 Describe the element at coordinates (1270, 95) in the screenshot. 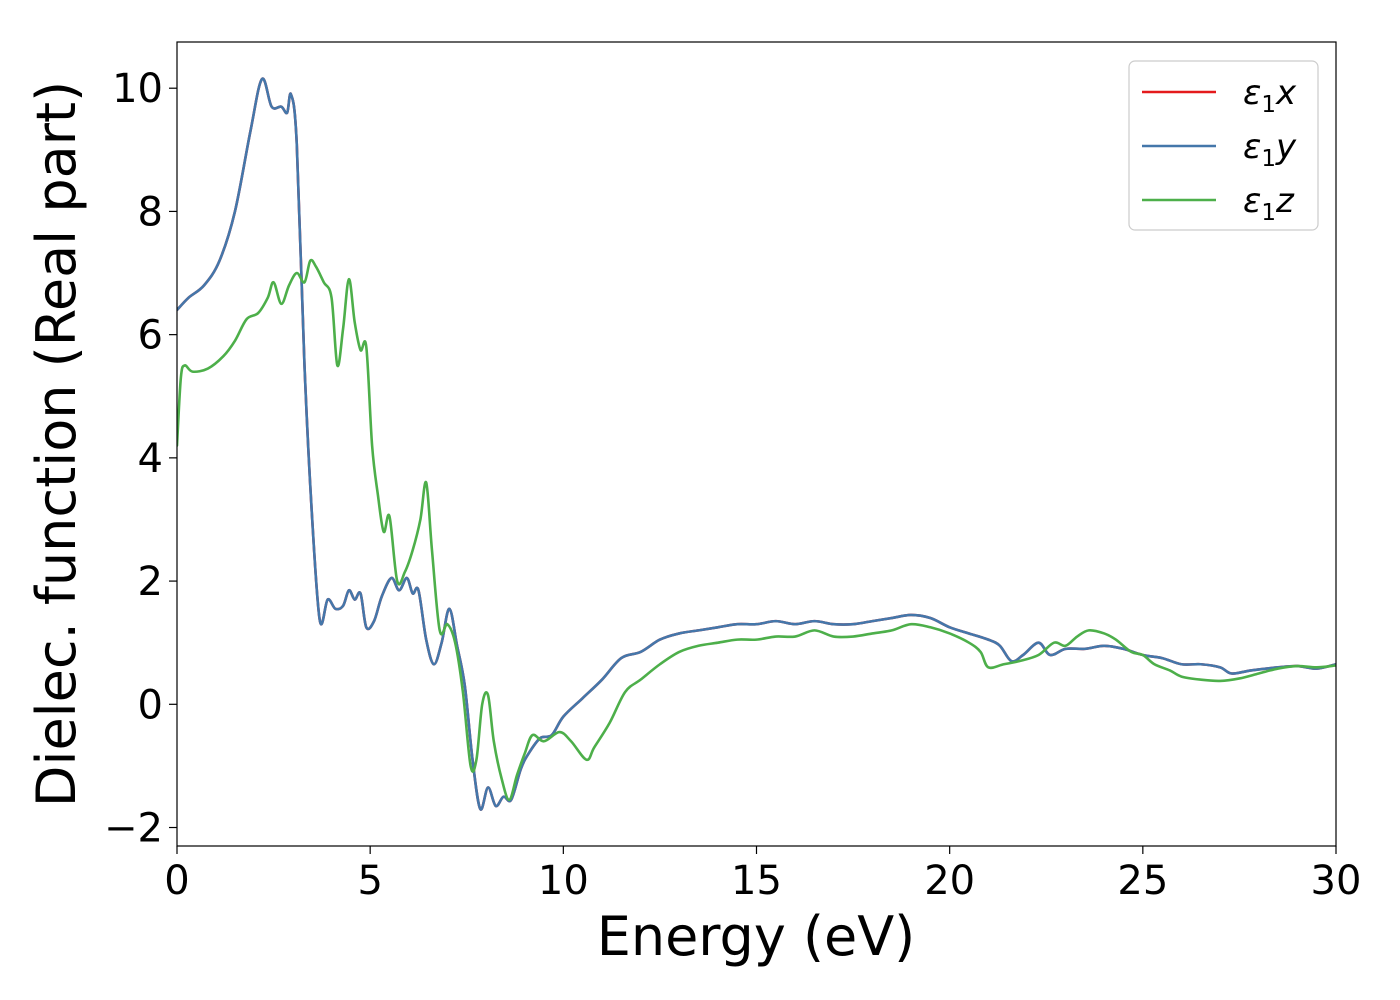

I see `legend-label-x: ε1x` at that location.